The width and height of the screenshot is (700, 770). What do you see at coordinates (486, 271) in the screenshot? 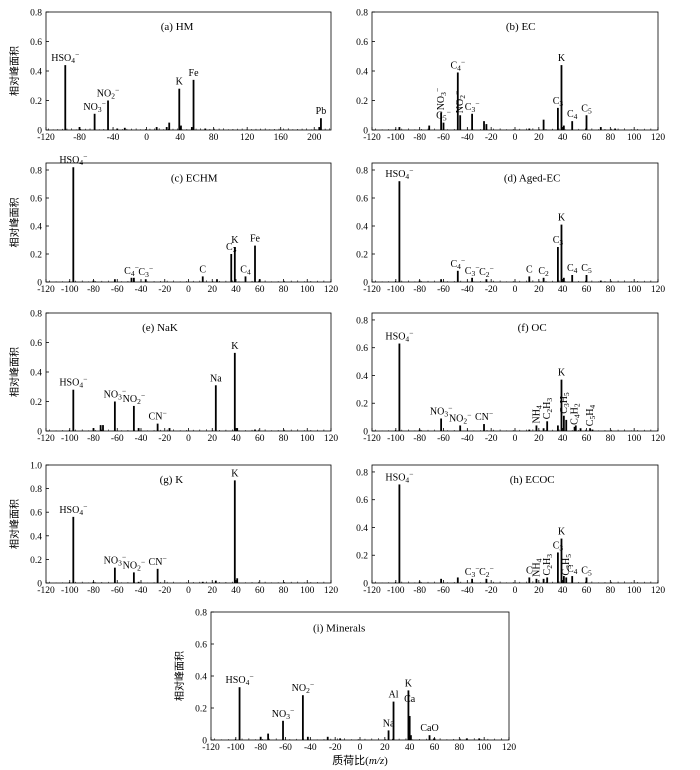
I see `peak-label-c2: C2​−` at bounding box center [486, 271].